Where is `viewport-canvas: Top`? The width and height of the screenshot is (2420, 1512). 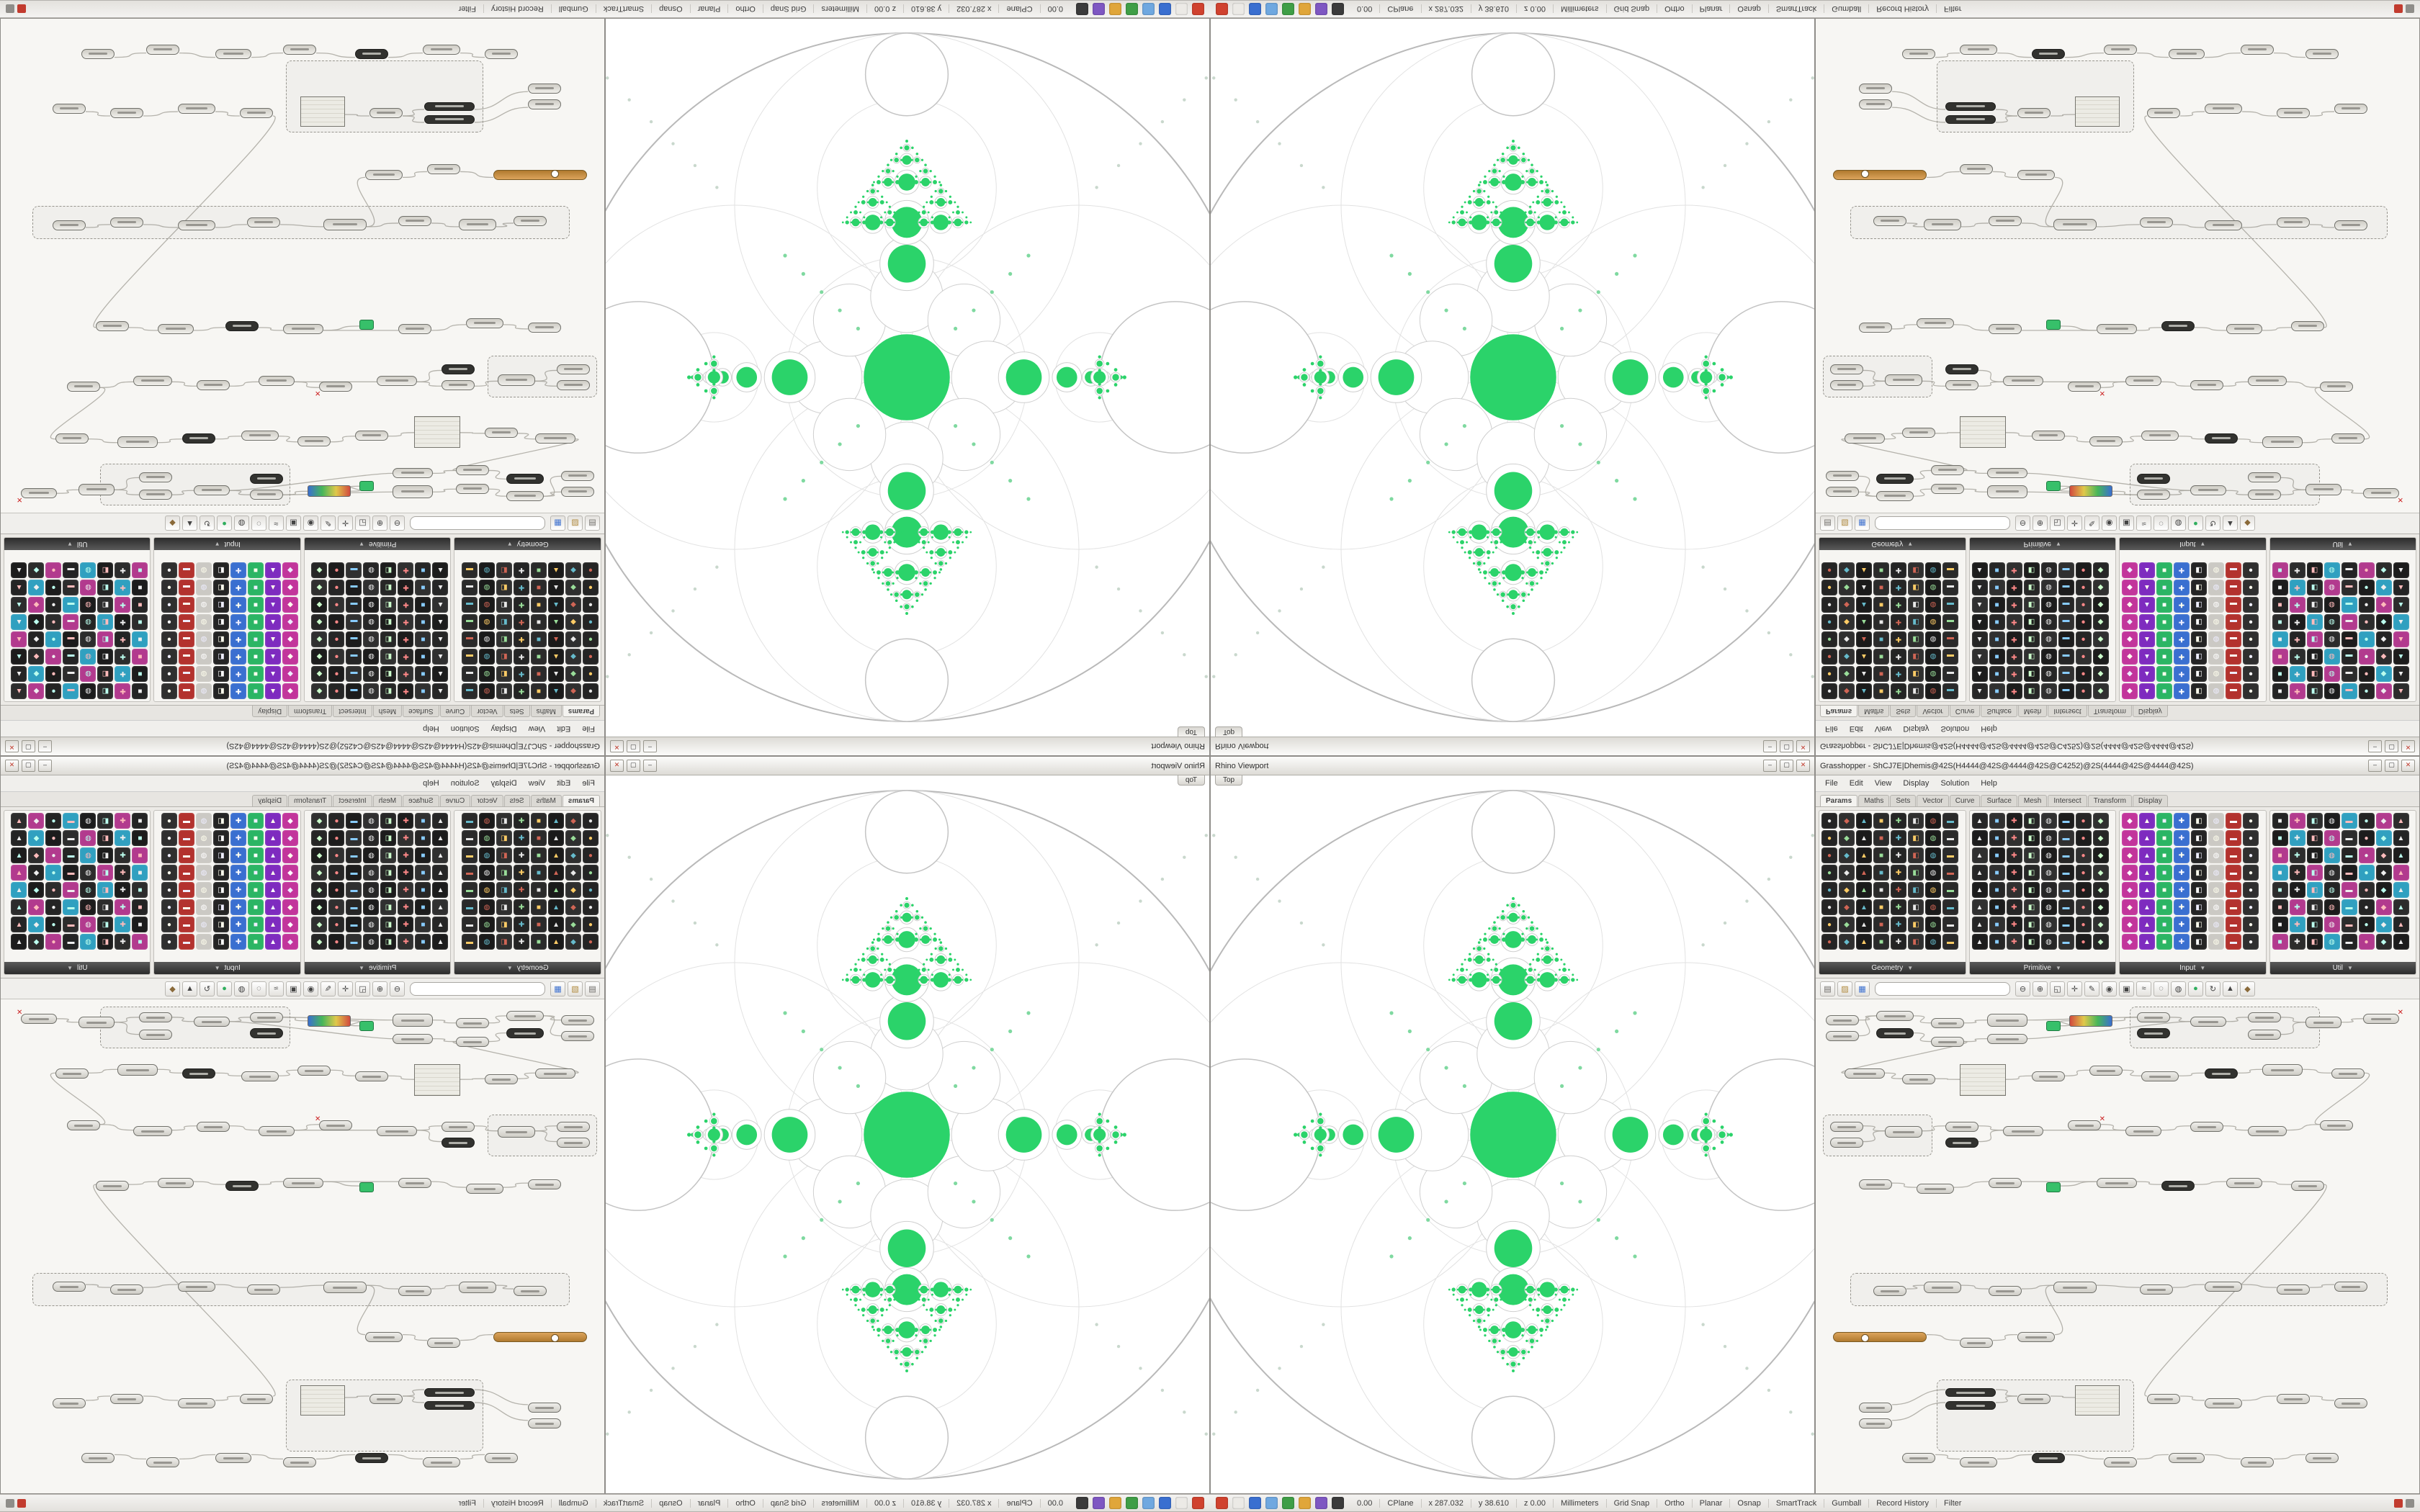 viewport-canvas: Top is located at coordinates (907, 378).